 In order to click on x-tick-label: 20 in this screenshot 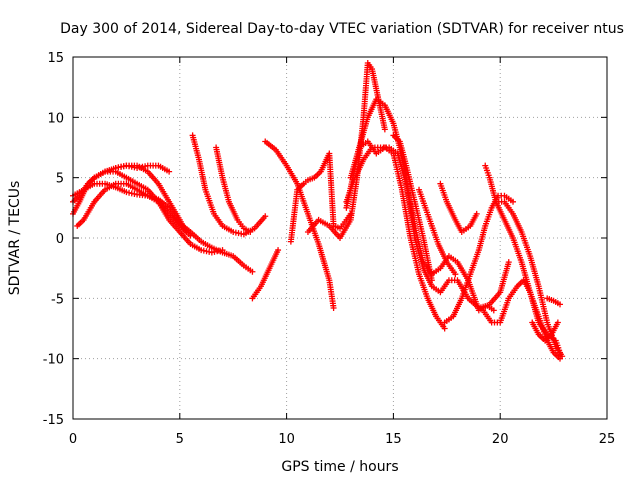, I will do `click(500, 439)`.